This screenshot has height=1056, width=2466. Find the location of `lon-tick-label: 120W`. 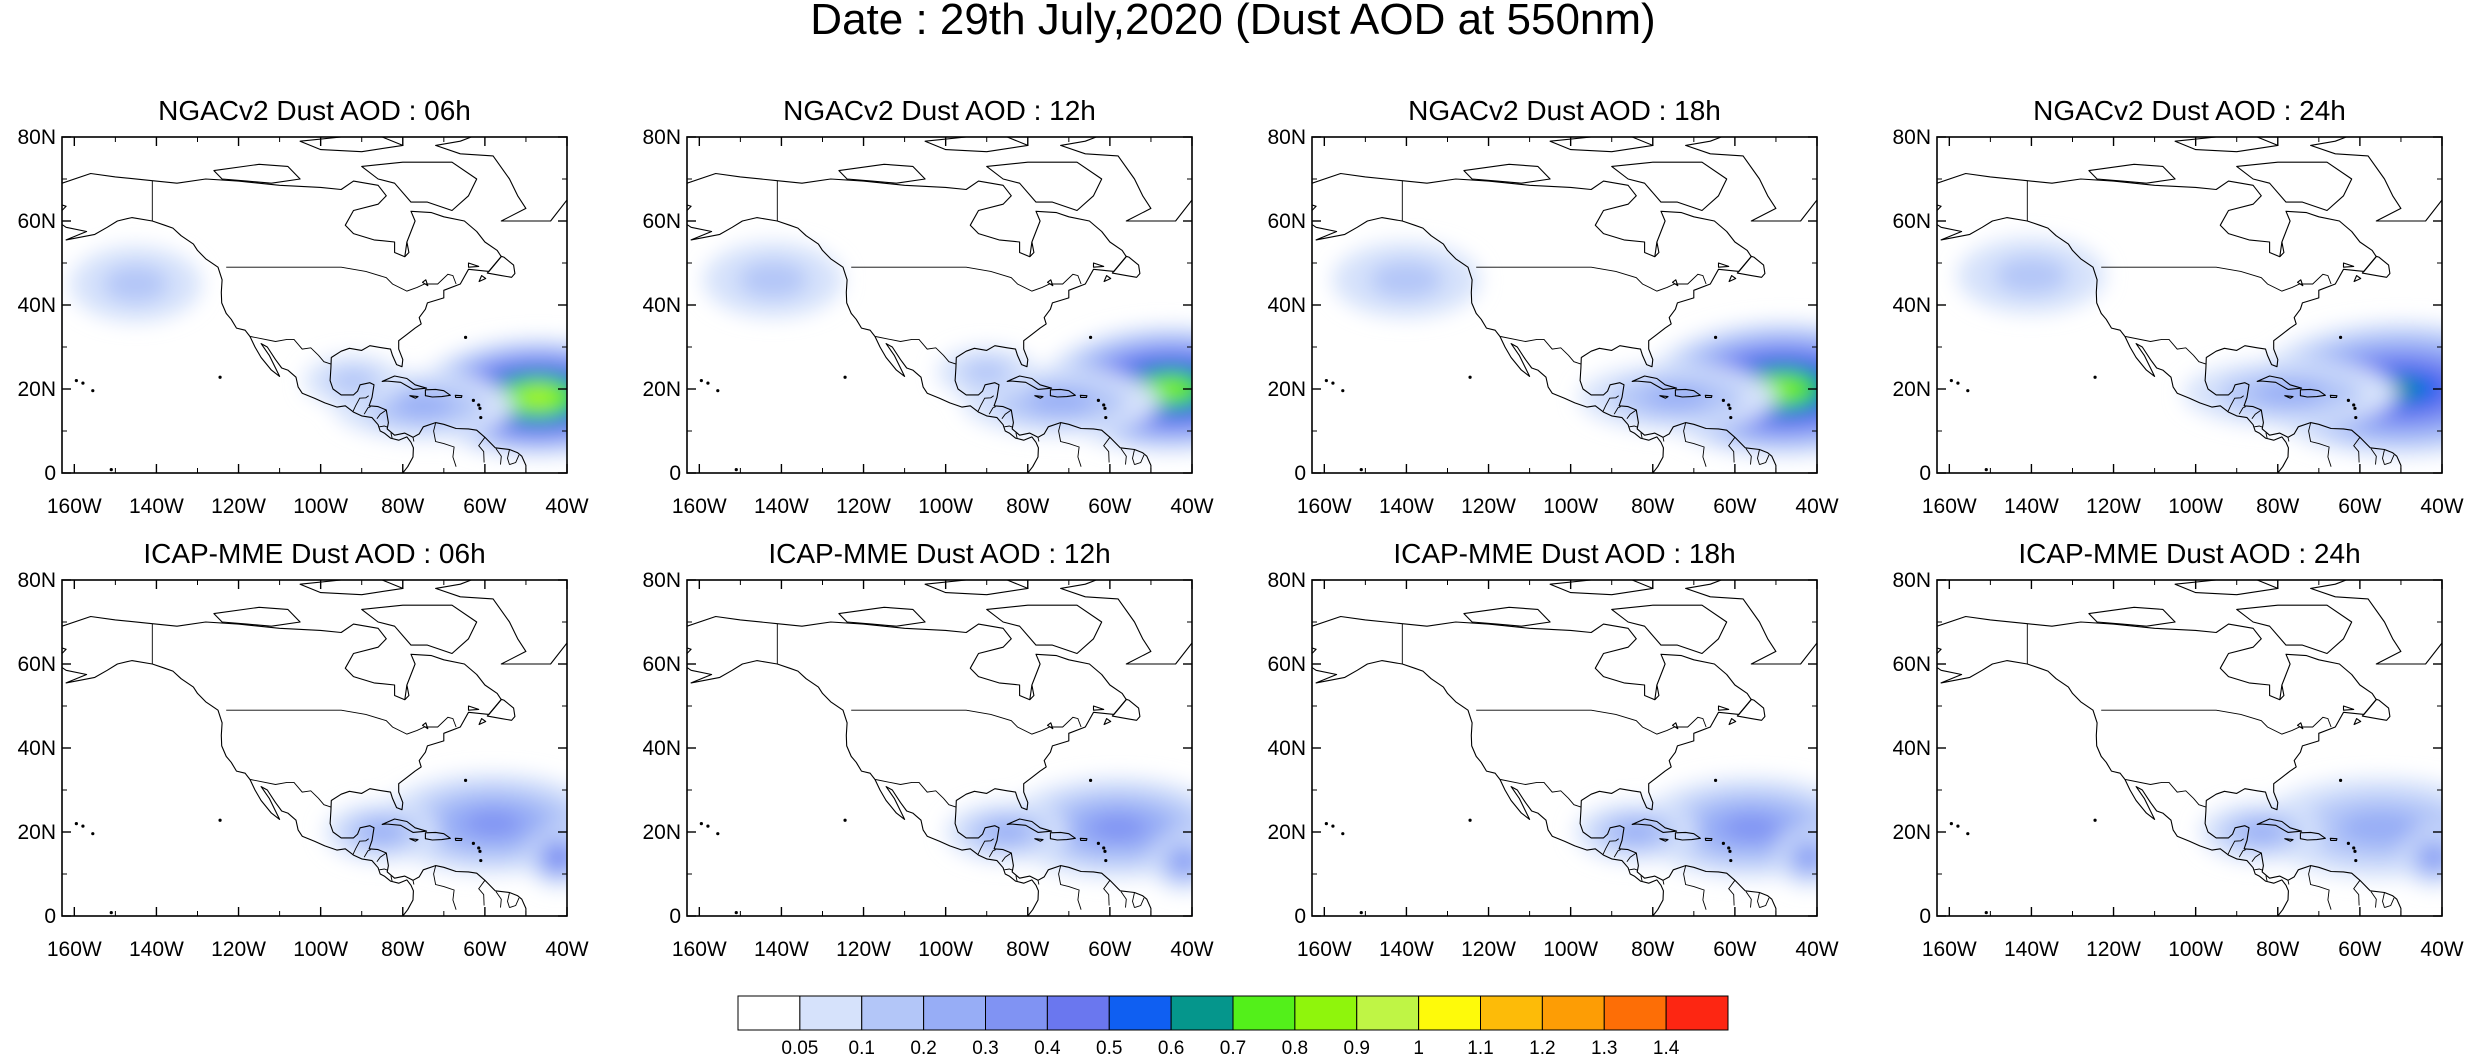

lon-tick-label: 120W is located at coordinates (2113, 506).